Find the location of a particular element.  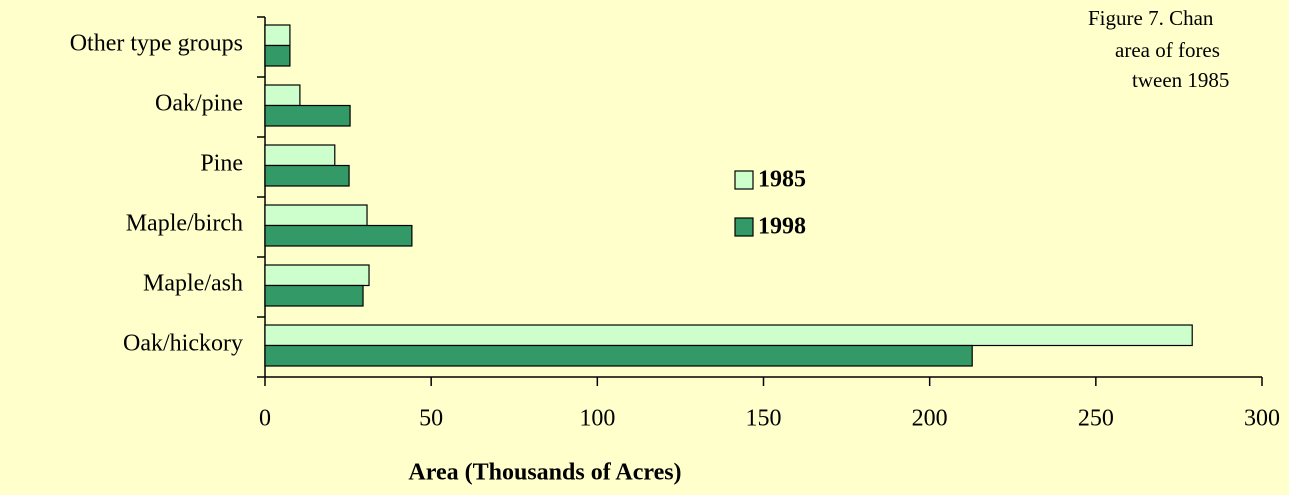

y-tick-label: Pine is located at coordinates (221, 164).